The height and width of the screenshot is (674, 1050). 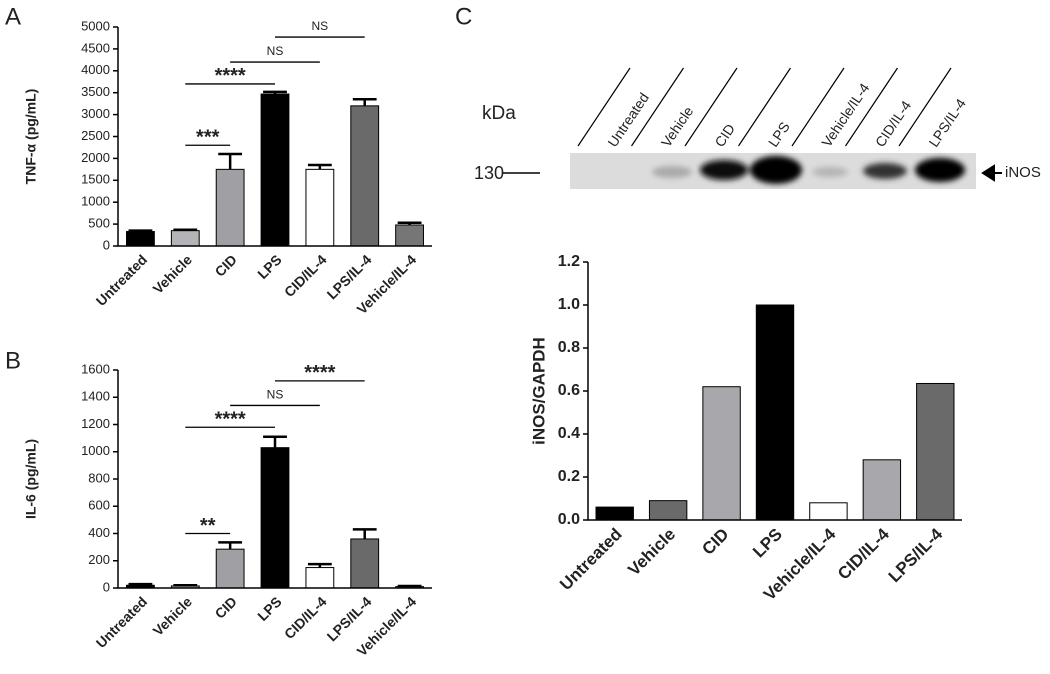 What do you see at coordinates (31, 137) in the screenshot?
I see `y-axis-label: TNF-α (pg/mL)` at bounding box center [31, 137].